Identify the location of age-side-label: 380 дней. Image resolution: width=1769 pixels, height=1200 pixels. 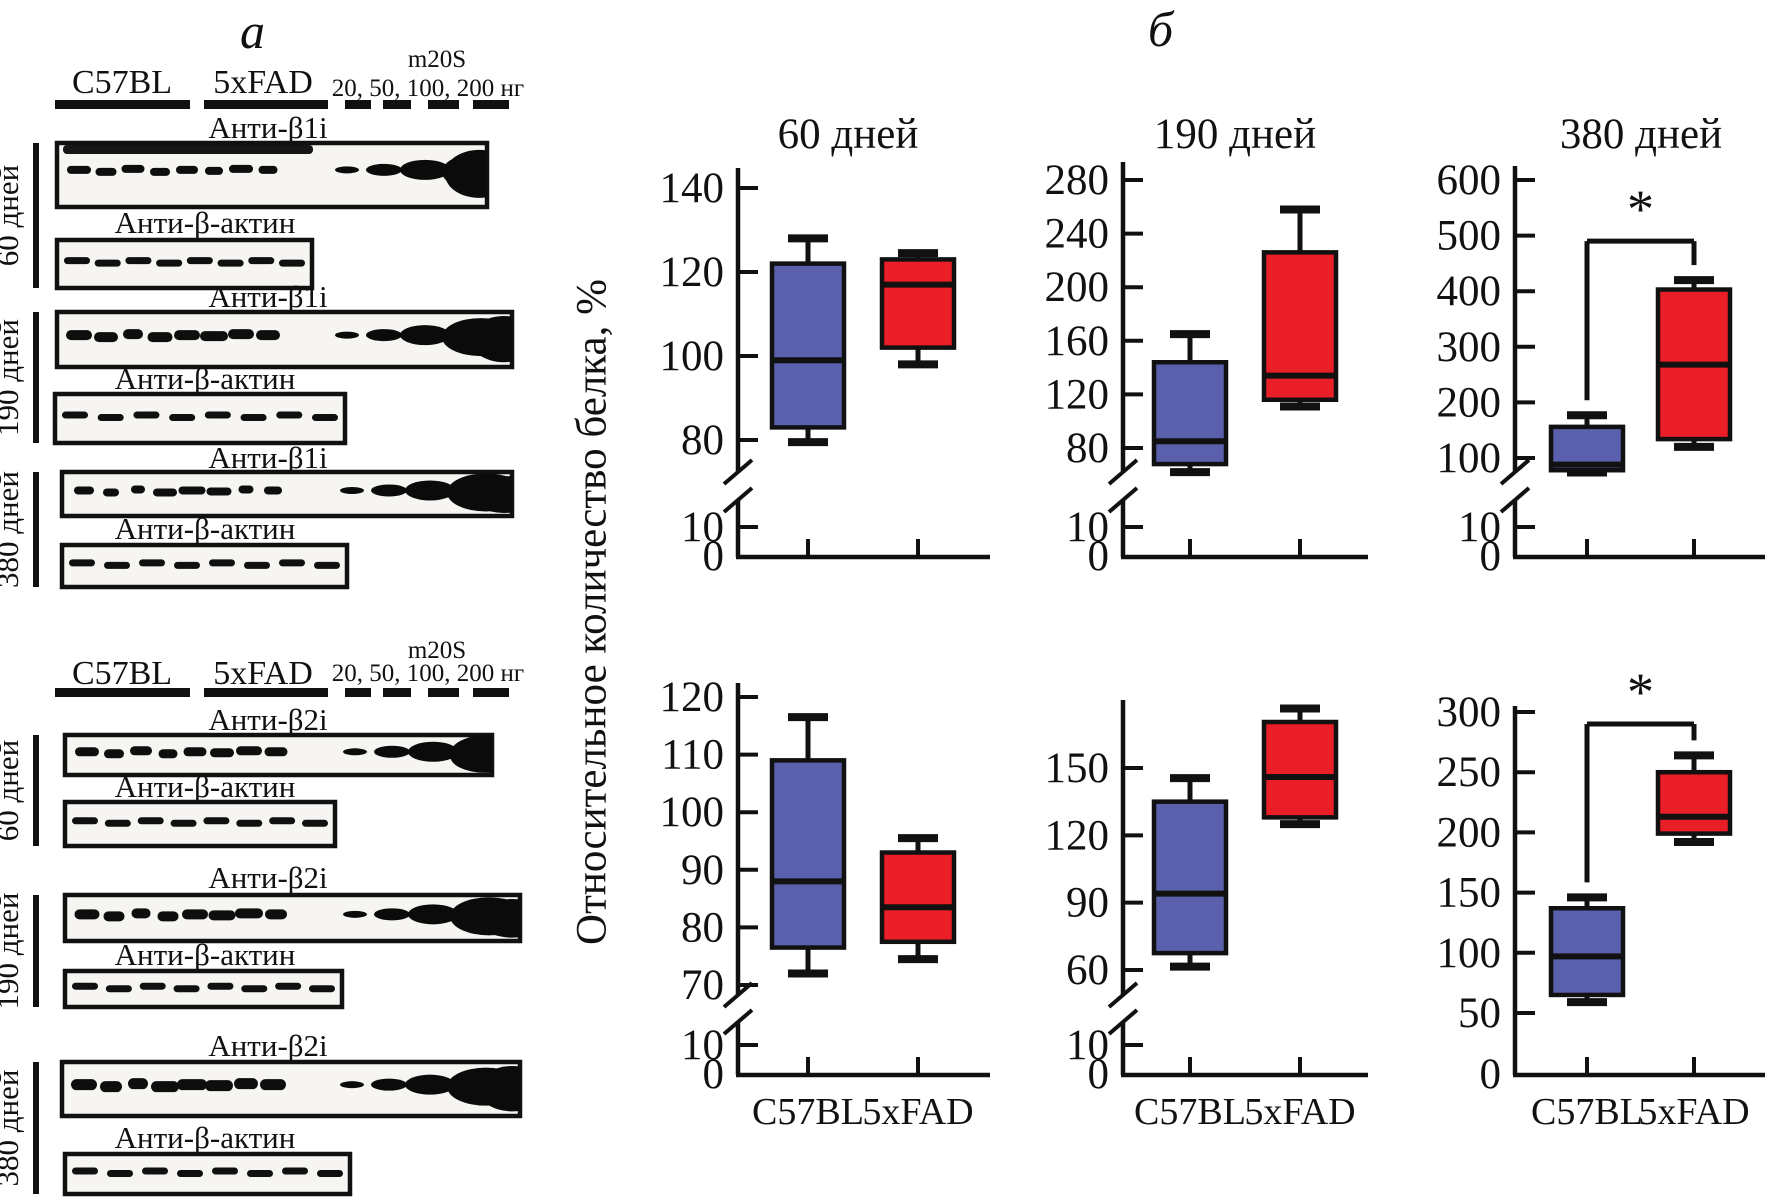
(12, 1128).